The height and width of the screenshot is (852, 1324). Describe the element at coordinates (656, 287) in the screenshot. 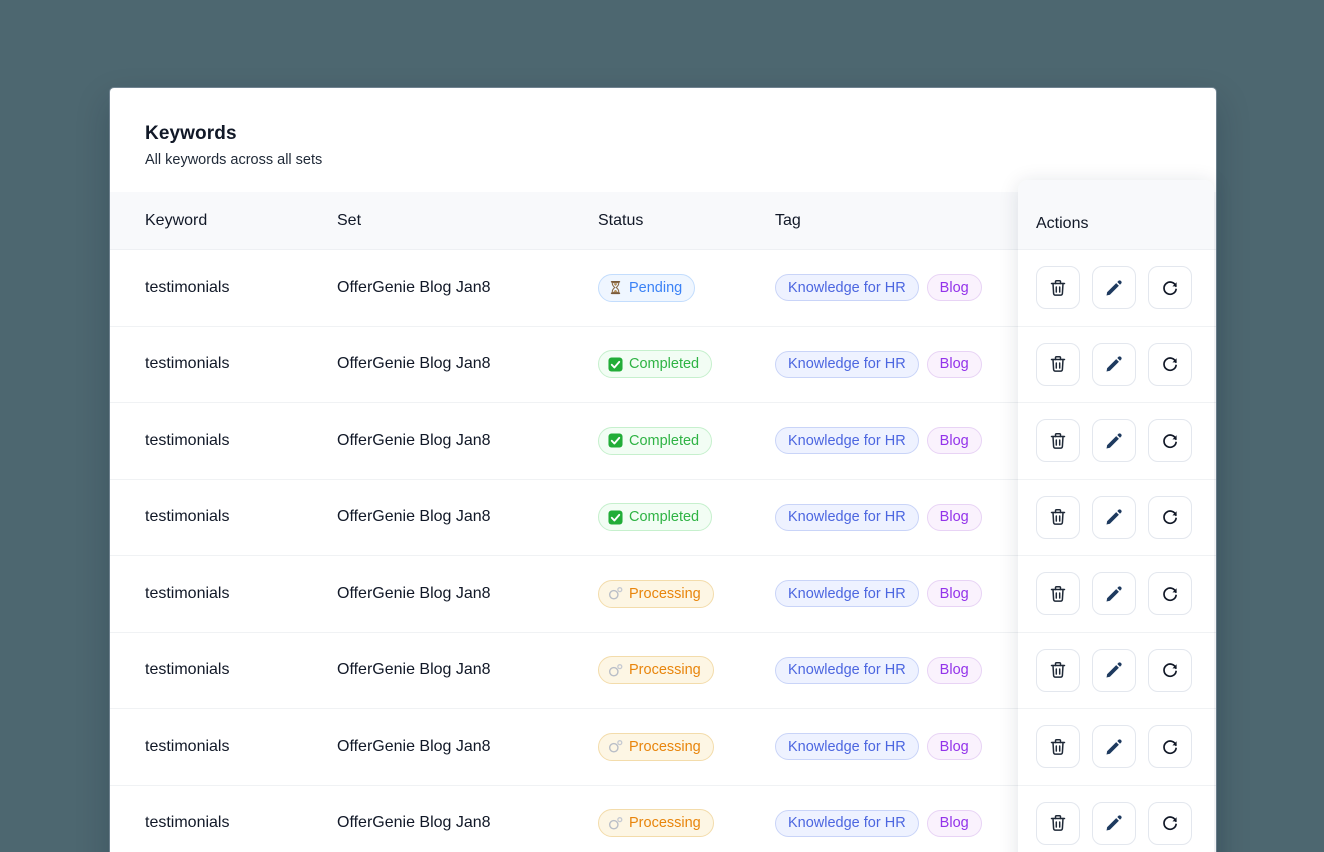

I see `status-label: Pending` at that location.